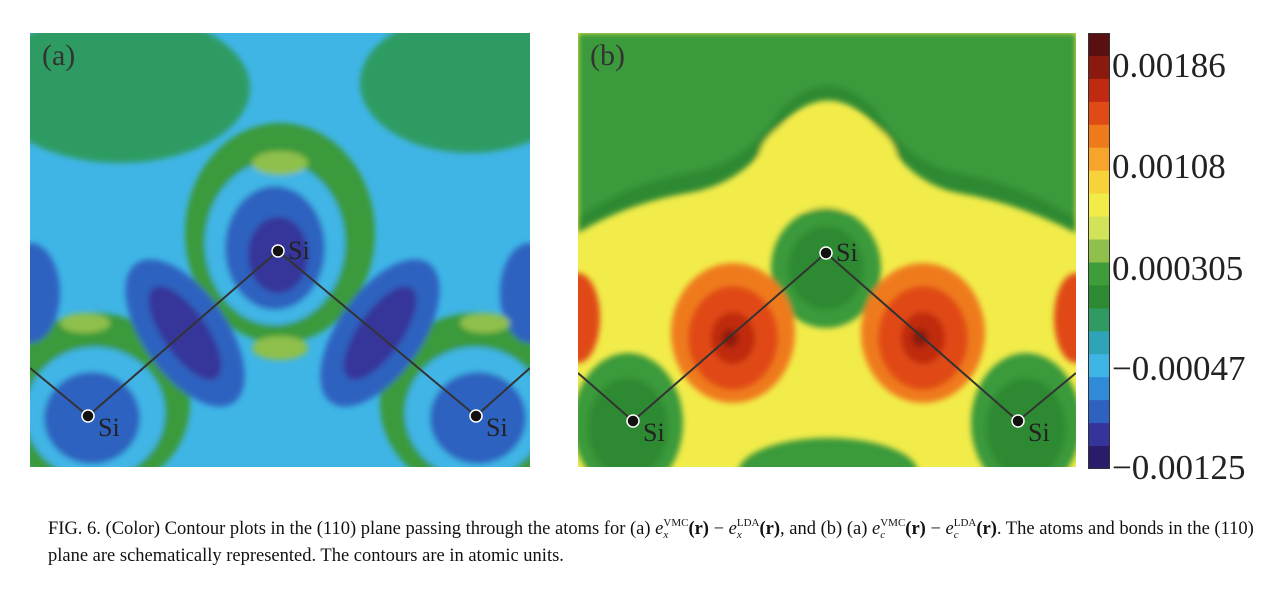 This screenshot has width=1280, height=594. What do you see at coordinates (59, 55) in the screenshot?
I see `panel-label-a: (a)` at bounding box center [59, 55].